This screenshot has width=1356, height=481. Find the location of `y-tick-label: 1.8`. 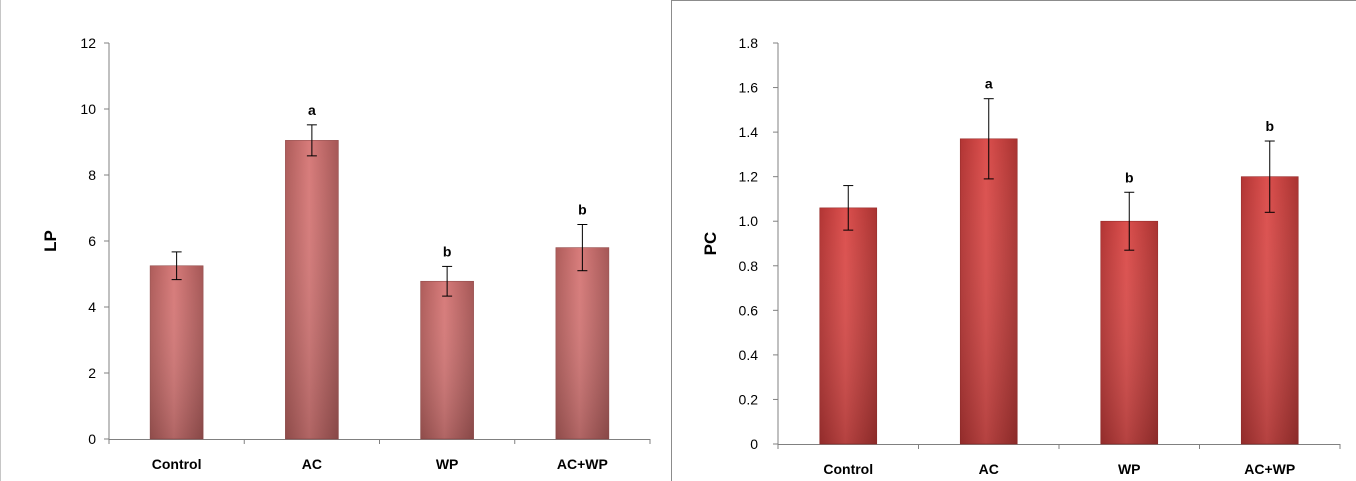

y-tick-label: 1.8 is located at coordinates (749, 43).